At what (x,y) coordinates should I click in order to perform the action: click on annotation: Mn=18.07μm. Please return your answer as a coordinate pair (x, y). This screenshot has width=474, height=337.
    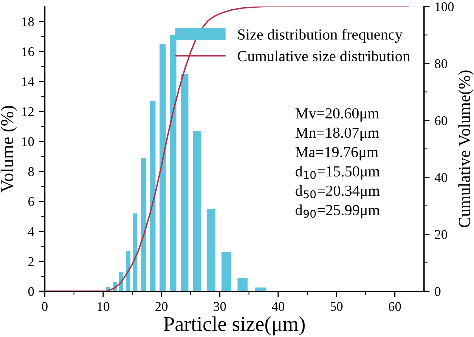
    Looking at the image, I should click on (338, 135).